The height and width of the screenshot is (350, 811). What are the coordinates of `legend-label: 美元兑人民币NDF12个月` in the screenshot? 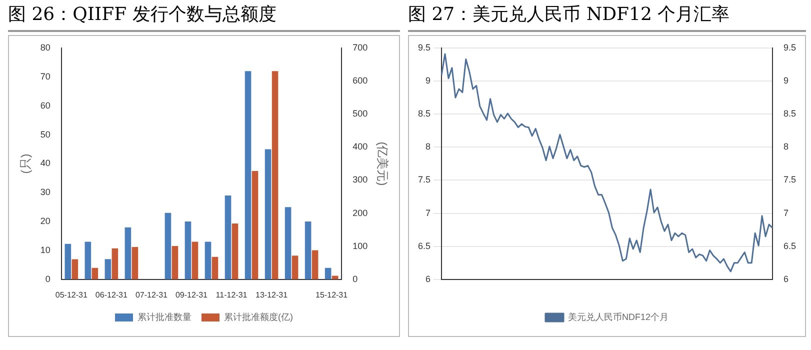 It's located at (618, 317).